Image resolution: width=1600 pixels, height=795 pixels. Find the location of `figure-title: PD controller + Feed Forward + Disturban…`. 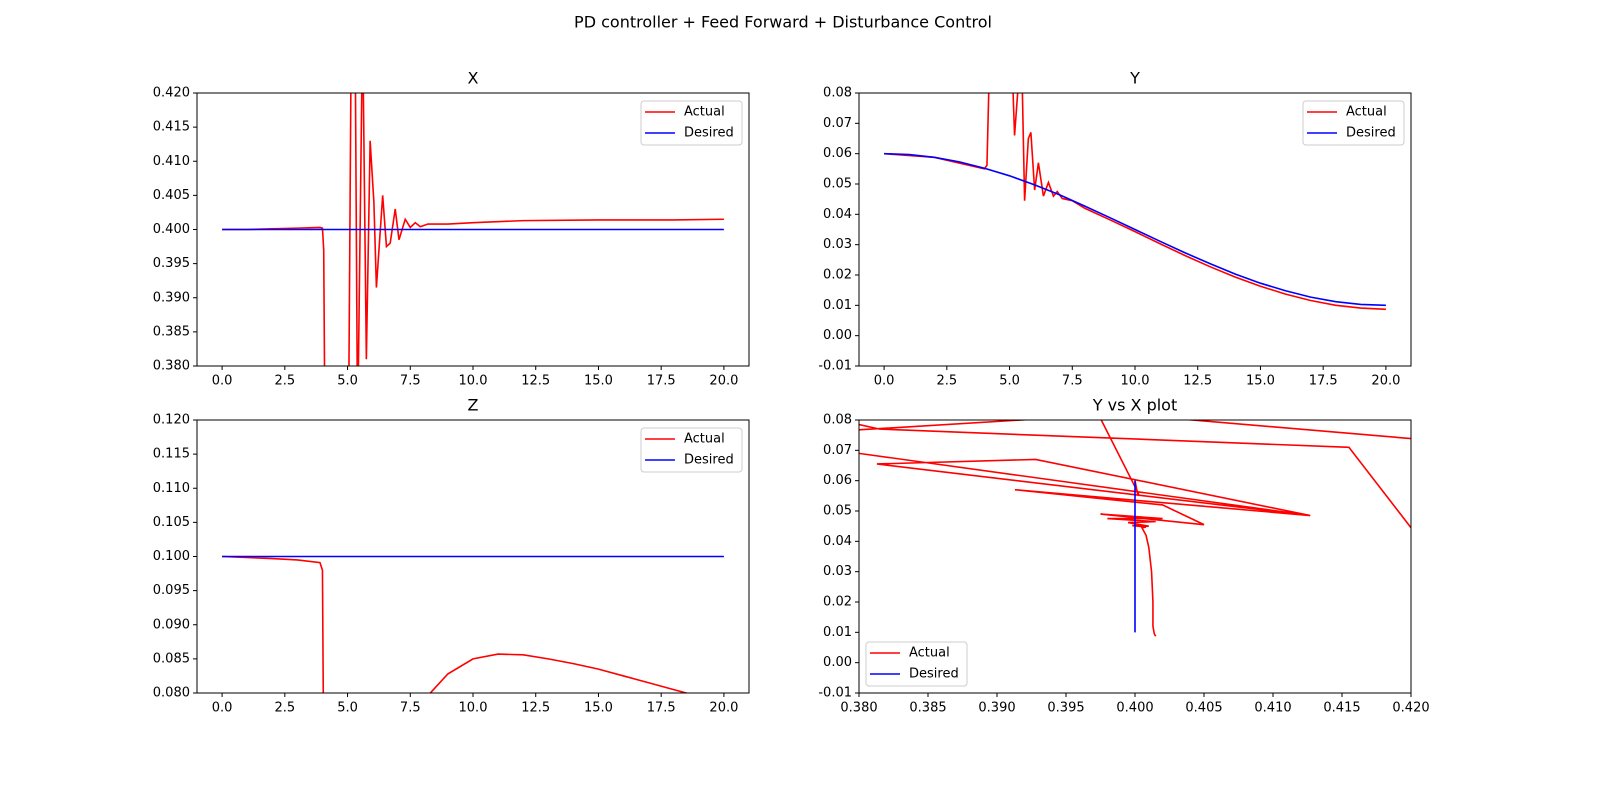

figure-title: PD controller + Feed Forward + Disturban… is located at coordinates (783, 22).